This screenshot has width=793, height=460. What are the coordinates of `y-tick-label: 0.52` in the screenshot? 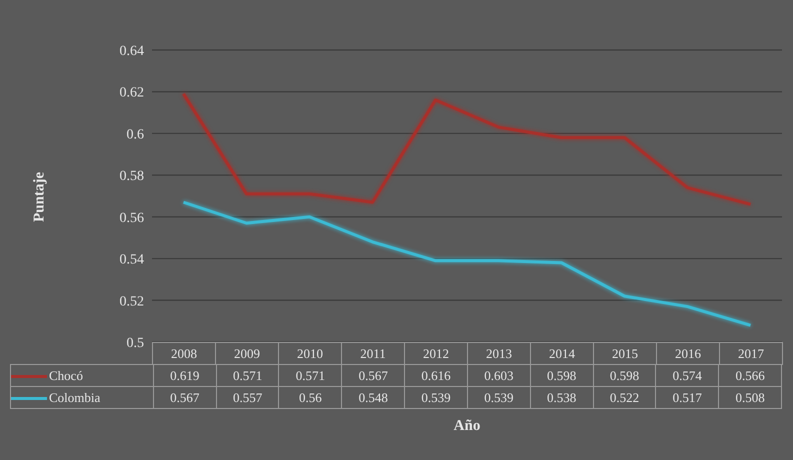 It's located at (132, 302).